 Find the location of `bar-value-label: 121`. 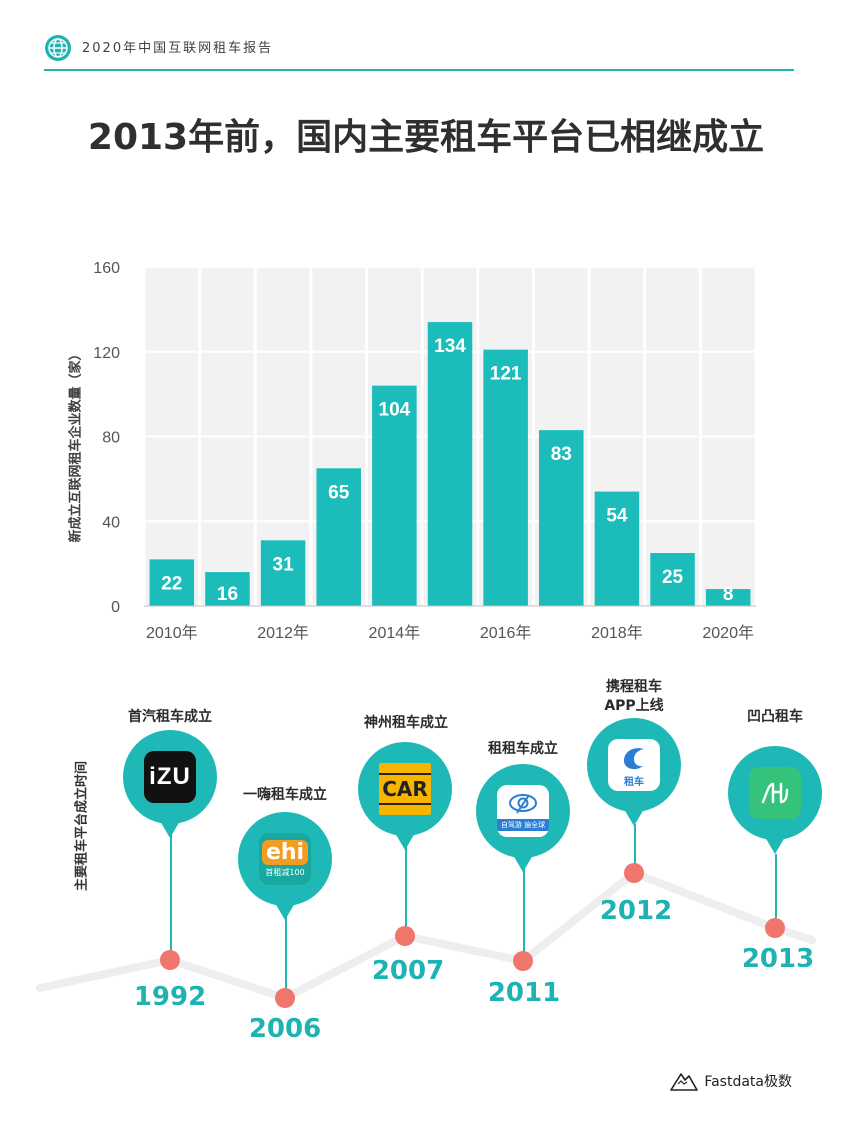

bar-value-label: 121 is located at coordinates (506, 374).